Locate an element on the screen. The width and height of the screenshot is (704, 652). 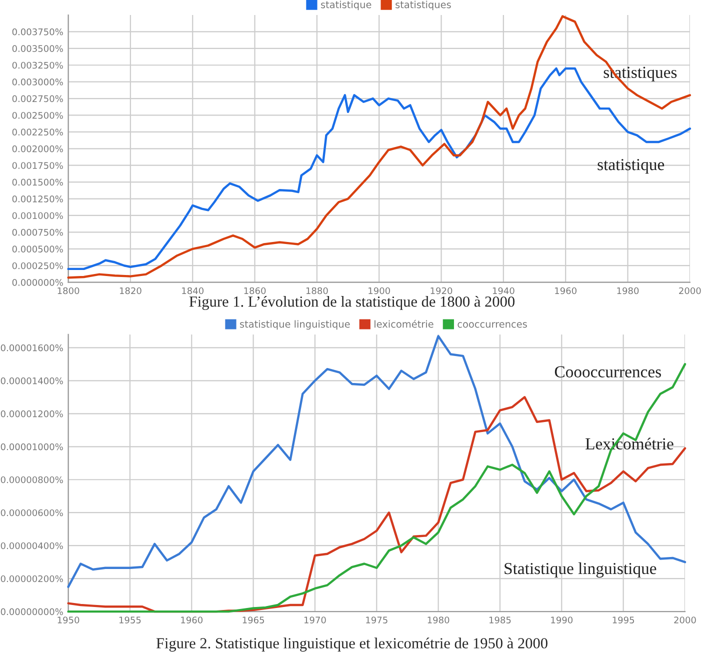
legend-label: cooccurrences is located at coordinates (492, 325).